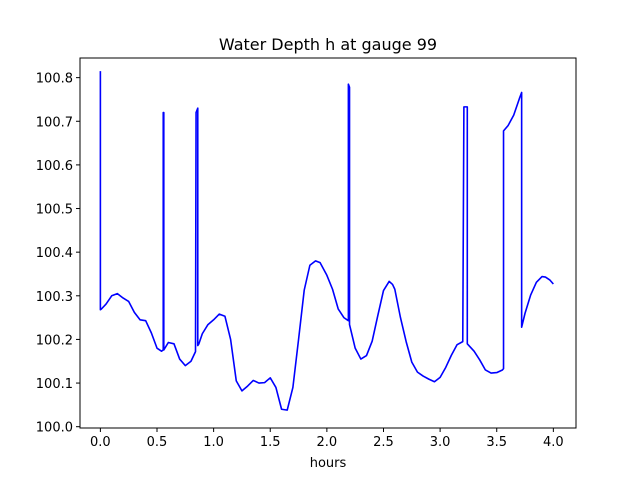 The width and height of the screenshot is (640, 480). What do you see at coordinates (54, 122) in the screenshot?
I see `y-tick-label: 100.7` at bounding box center [54, 122].